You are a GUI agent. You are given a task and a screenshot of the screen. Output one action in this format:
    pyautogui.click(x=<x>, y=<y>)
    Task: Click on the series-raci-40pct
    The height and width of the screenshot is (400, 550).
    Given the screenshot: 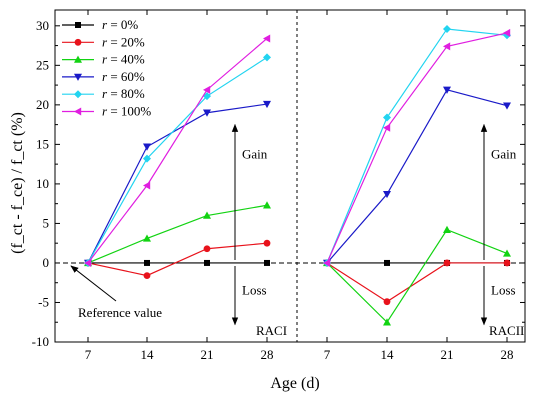 What is the action you would take?
    pyautogui.click(x=177, y=234)
    